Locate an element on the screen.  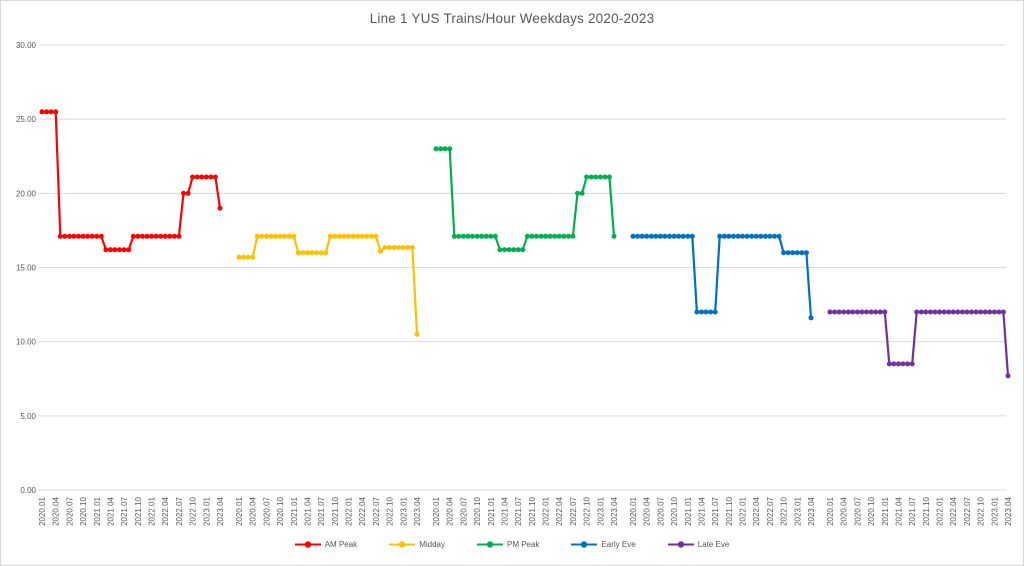
y-tick-label: 20.00 is located at coordinates (26, 193).